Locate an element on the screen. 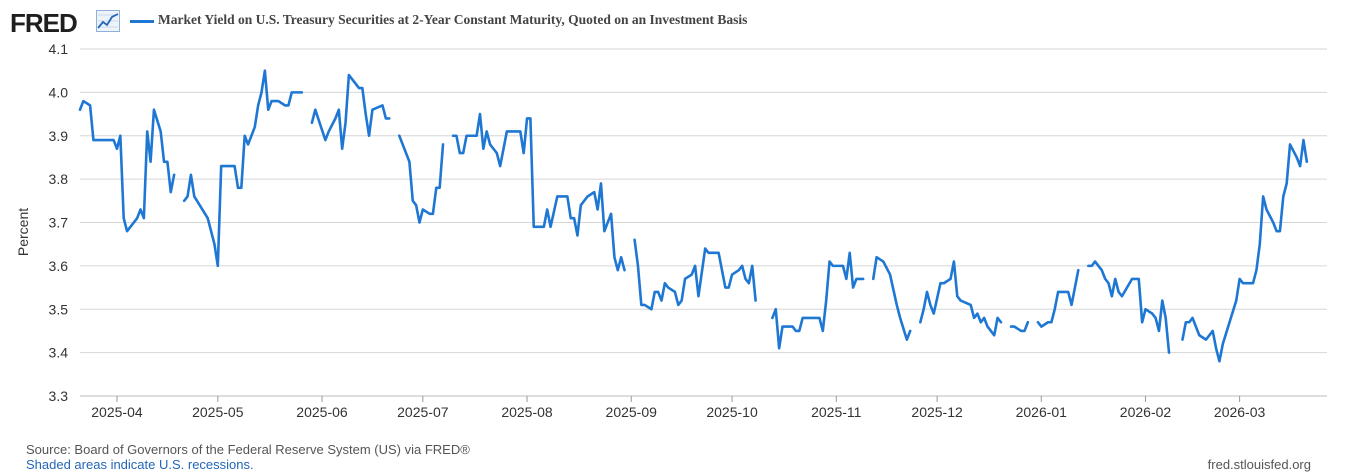 The width and height of the screenshot is (1348, 475). chart-line-icon is located at coordinates (108, 21).